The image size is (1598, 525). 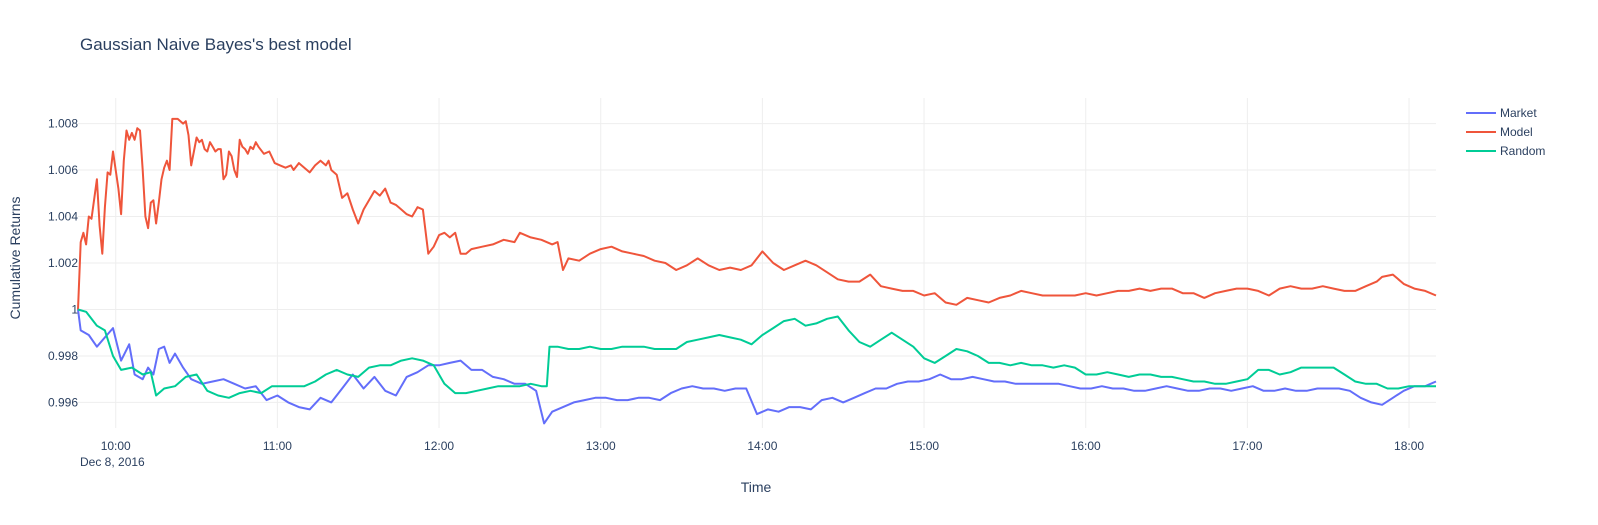 What do you see at coordinates (1516, 132) in the screenshot?
I see `legend-label: Model` at bounding box center [1516, 132].